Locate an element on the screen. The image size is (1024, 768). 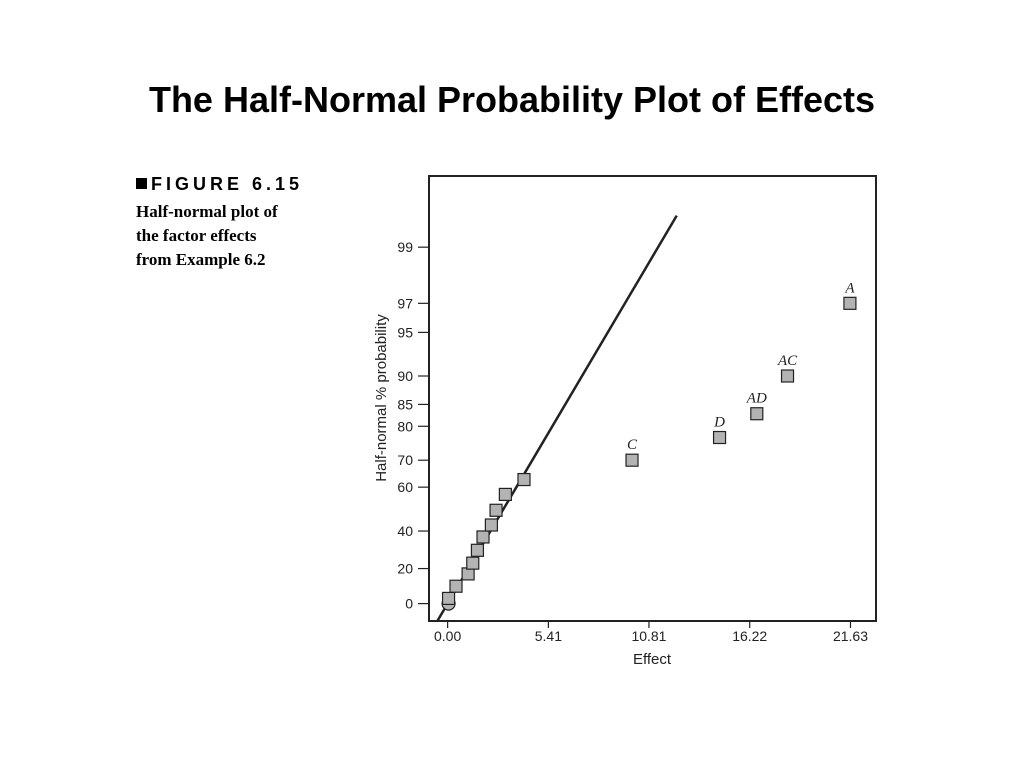
y-tick-label: 99 is located at coordinates (405, 247).